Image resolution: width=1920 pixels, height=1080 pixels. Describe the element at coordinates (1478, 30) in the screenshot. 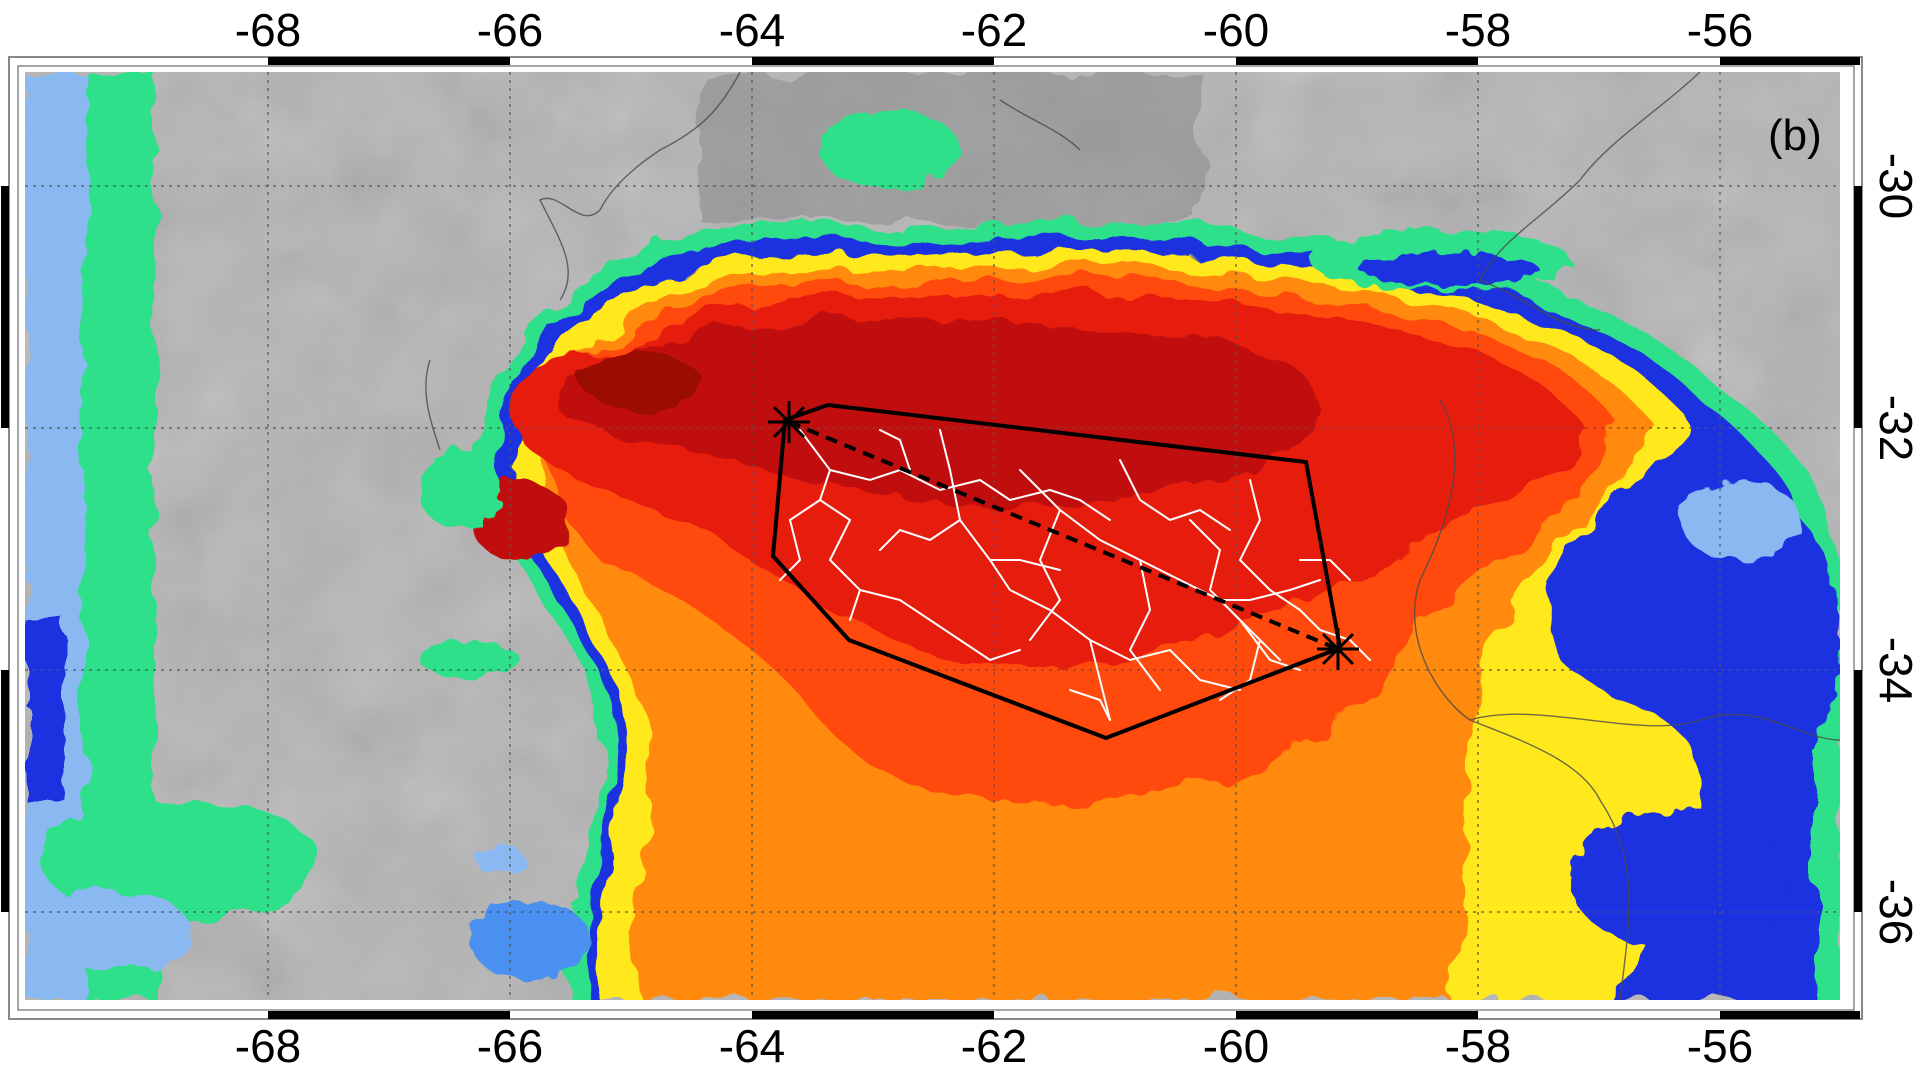

I see `top-tick-label: -58` at that location.